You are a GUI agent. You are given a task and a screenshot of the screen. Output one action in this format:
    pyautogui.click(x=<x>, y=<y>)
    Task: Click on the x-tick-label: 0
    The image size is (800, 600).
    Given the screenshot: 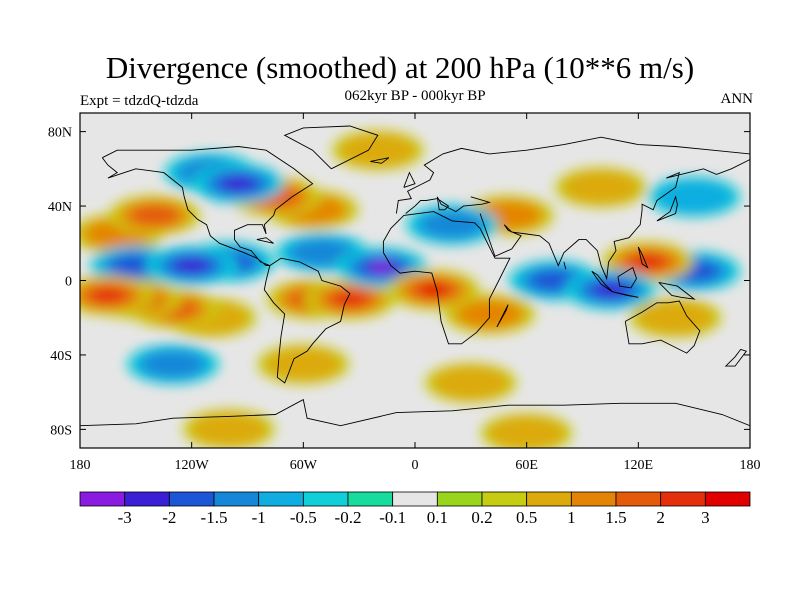 What is the action you would take?
    pyautogui.click(x=415, y=465)
    